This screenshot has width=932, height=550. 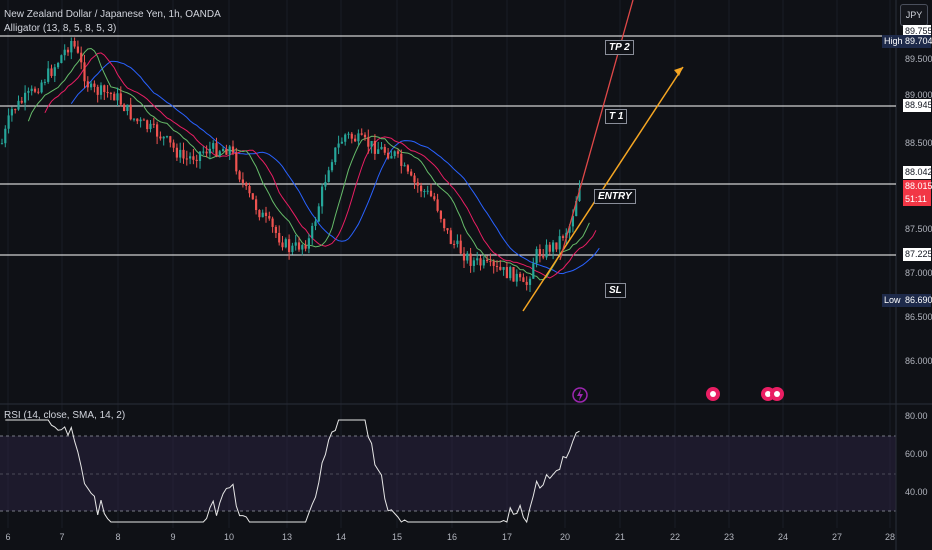 I want to click on indicator-label: Alligator (13, 8, 5, 8, 5, 3), so click(x=60, y=28).